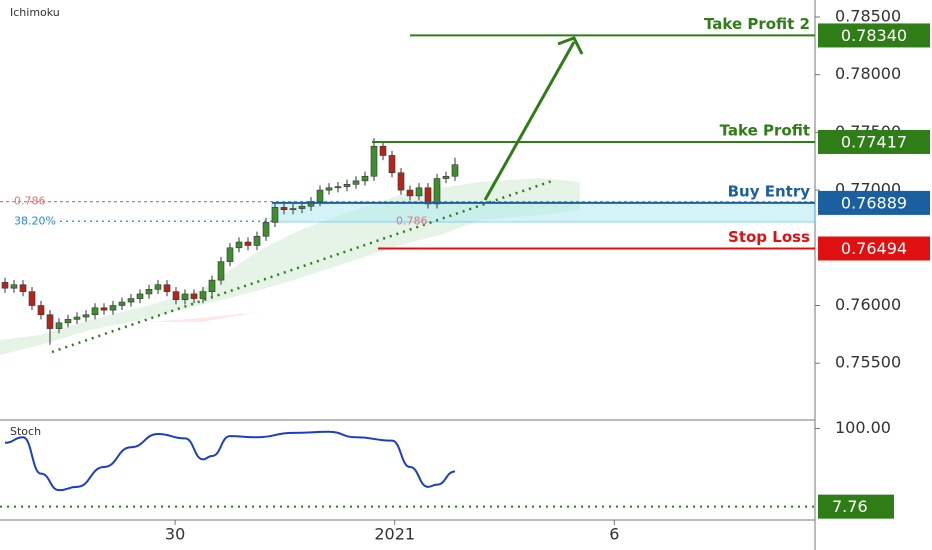  I want to click on x-tick-label: 30, so click(175, 534).